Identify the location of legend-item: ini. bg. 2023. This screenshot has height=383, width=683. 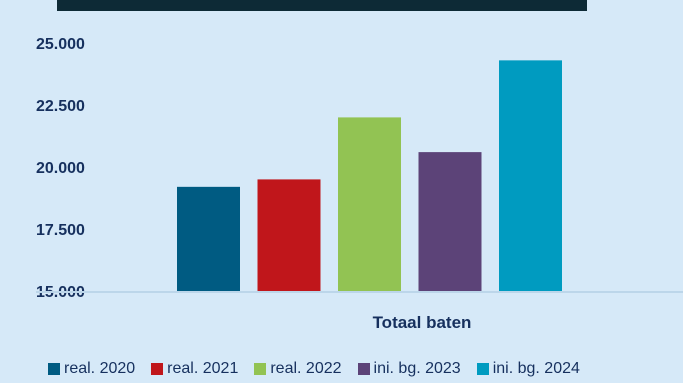
(409, 369).